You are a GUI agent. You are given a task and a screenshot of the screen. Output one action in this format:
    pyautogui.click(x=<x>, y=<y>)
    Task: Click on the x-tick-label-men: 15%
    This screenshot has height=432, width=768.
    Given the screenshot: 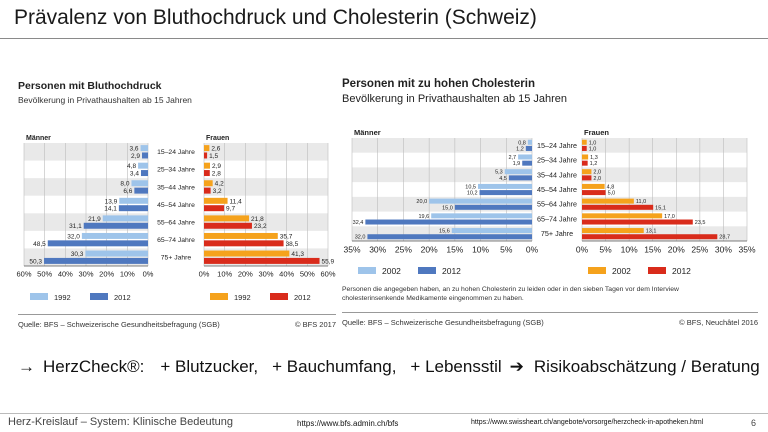 What is the action you would take?
    pyautogui.click(x=454, y=250)
    